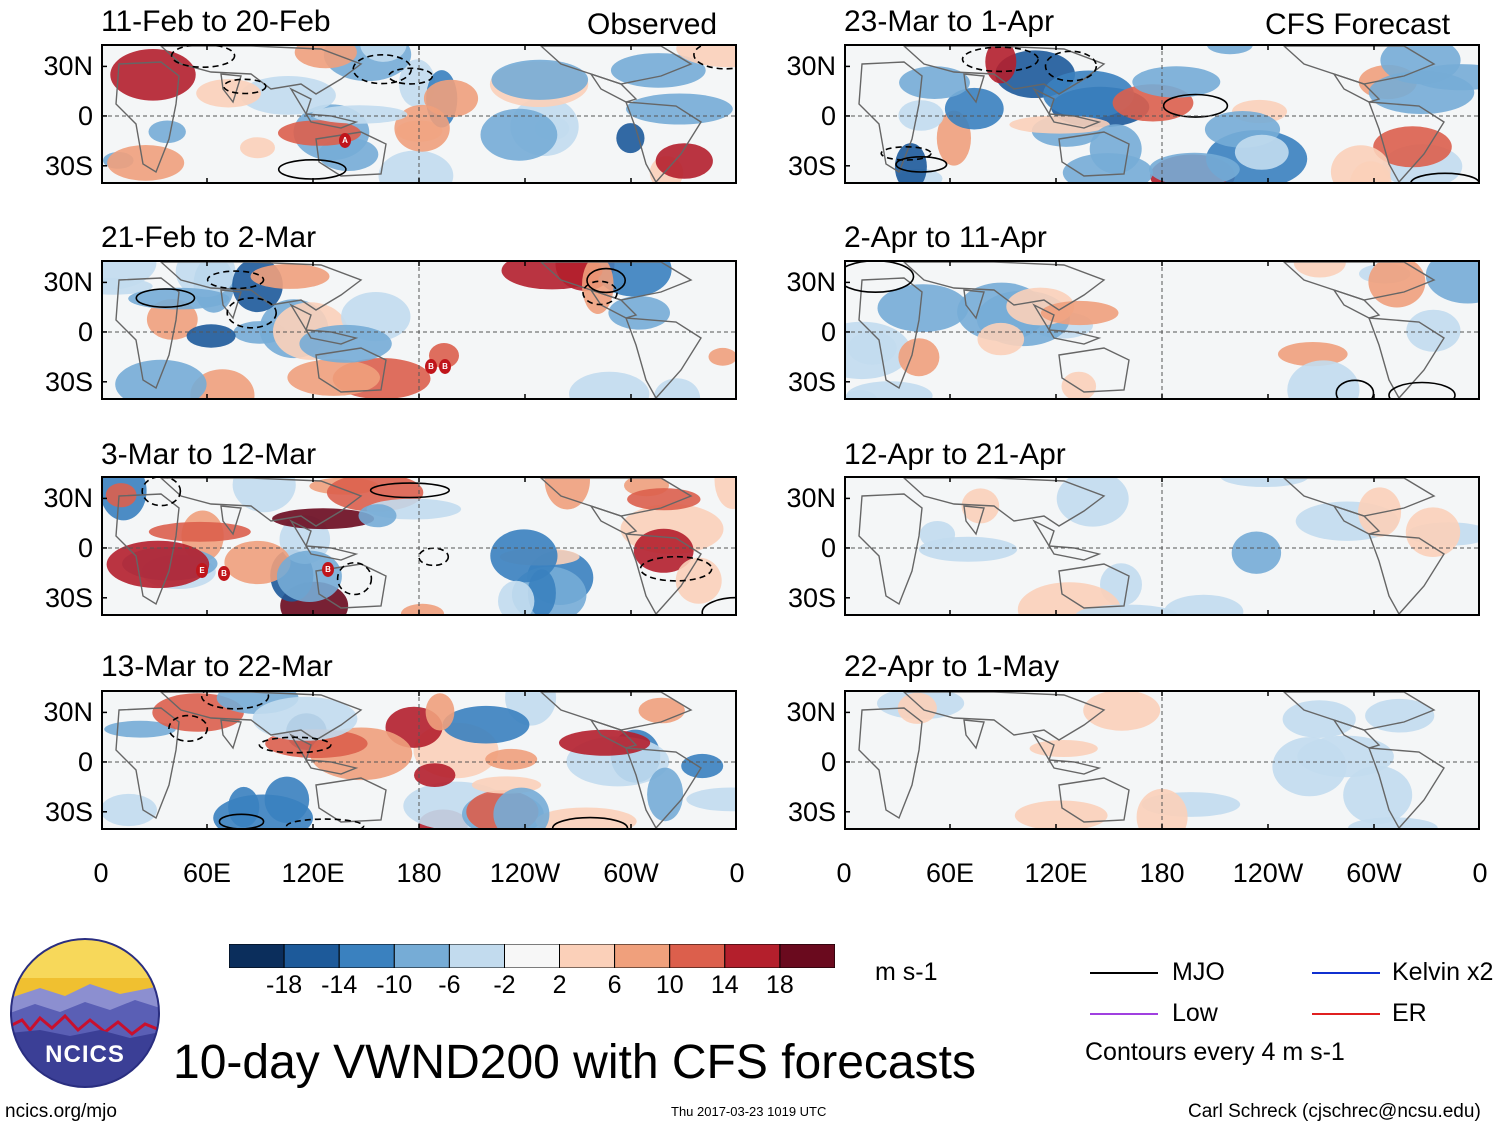 The height and width of the screenshot is (1127, 1510). What do you see at coordinates (1334, 1111) in the screenshot?
I see `footer-author: Carl Schreck (cjschrec@ncsu.edu)` at bounding box center [1334, 1111].